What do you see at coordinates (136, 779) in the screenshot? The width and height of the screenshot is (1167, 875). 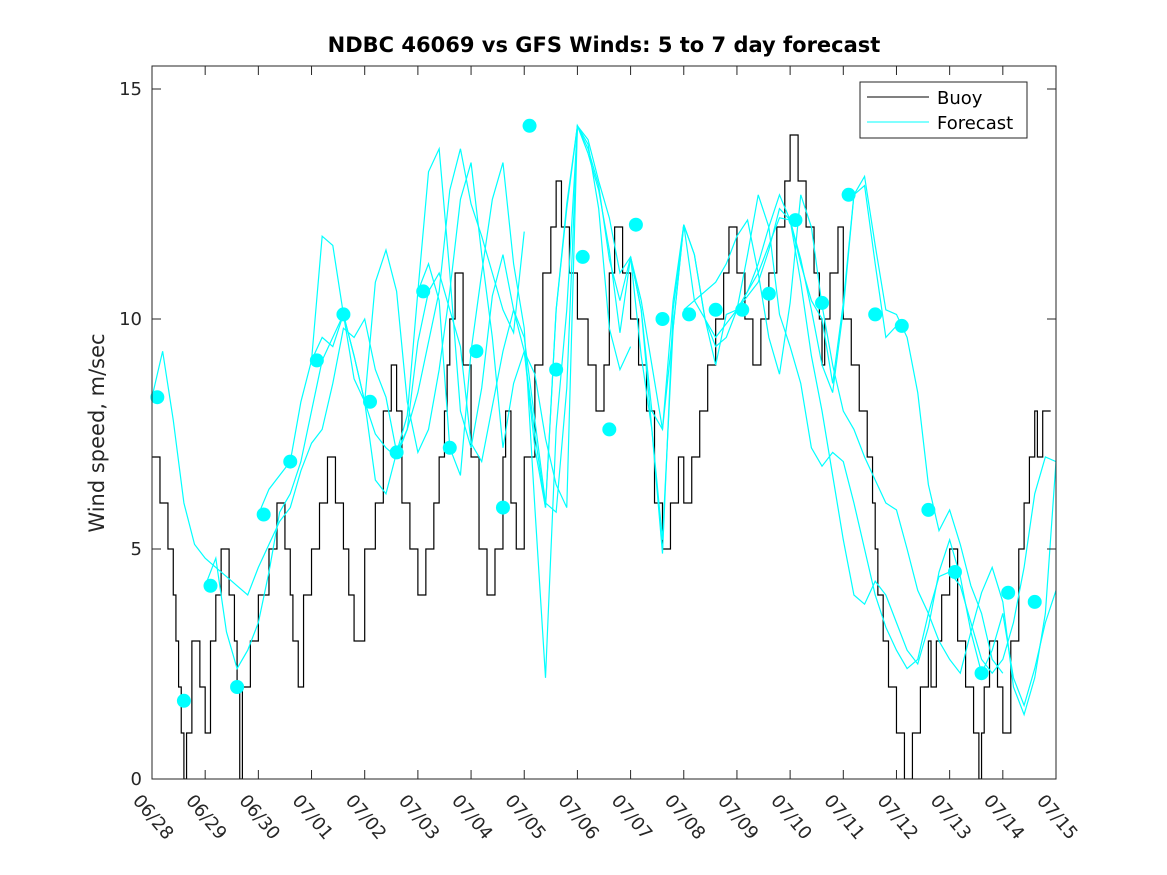 I see `y-tick-label: 0` at bounding box center [136, 779].